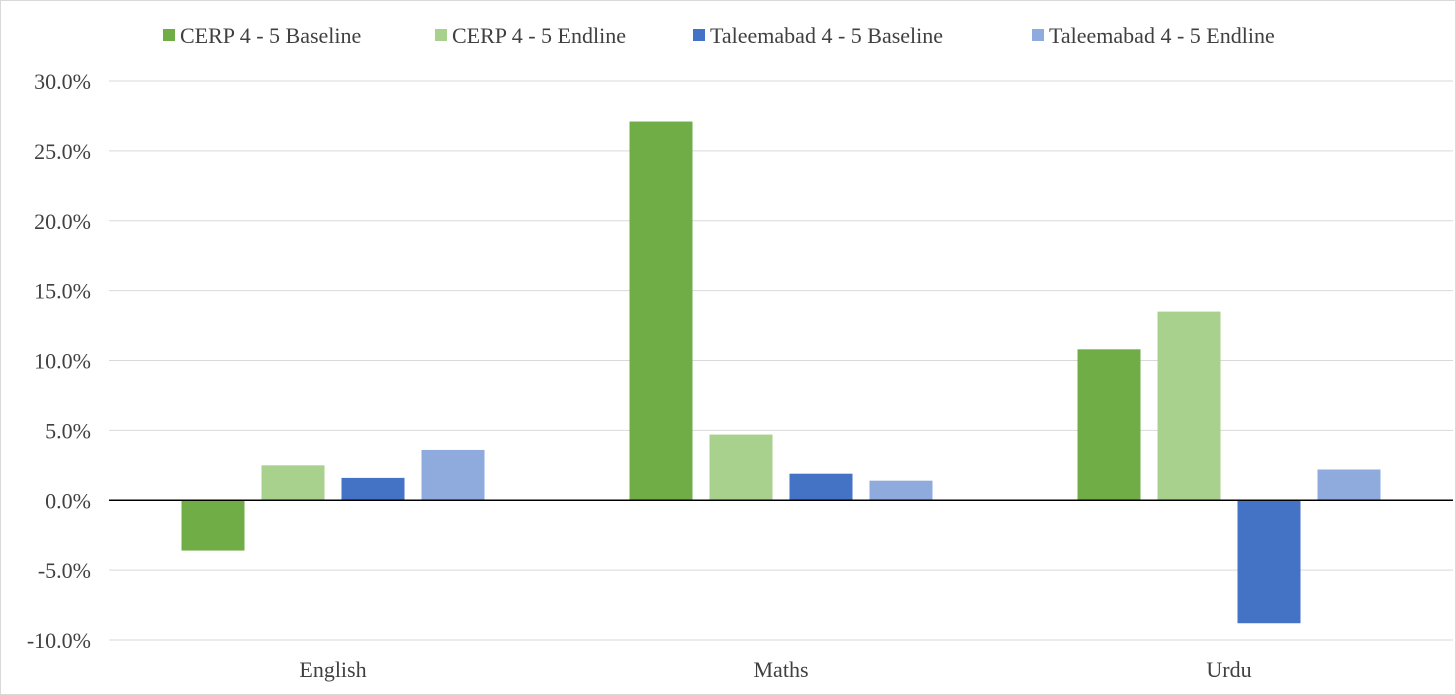 The width and height of the screenshot is (1456, 695). Describe the element at coordinates (539, 35) in the screenshot. I see `legend-label: CERP 4 - 5 Endline` at that location.